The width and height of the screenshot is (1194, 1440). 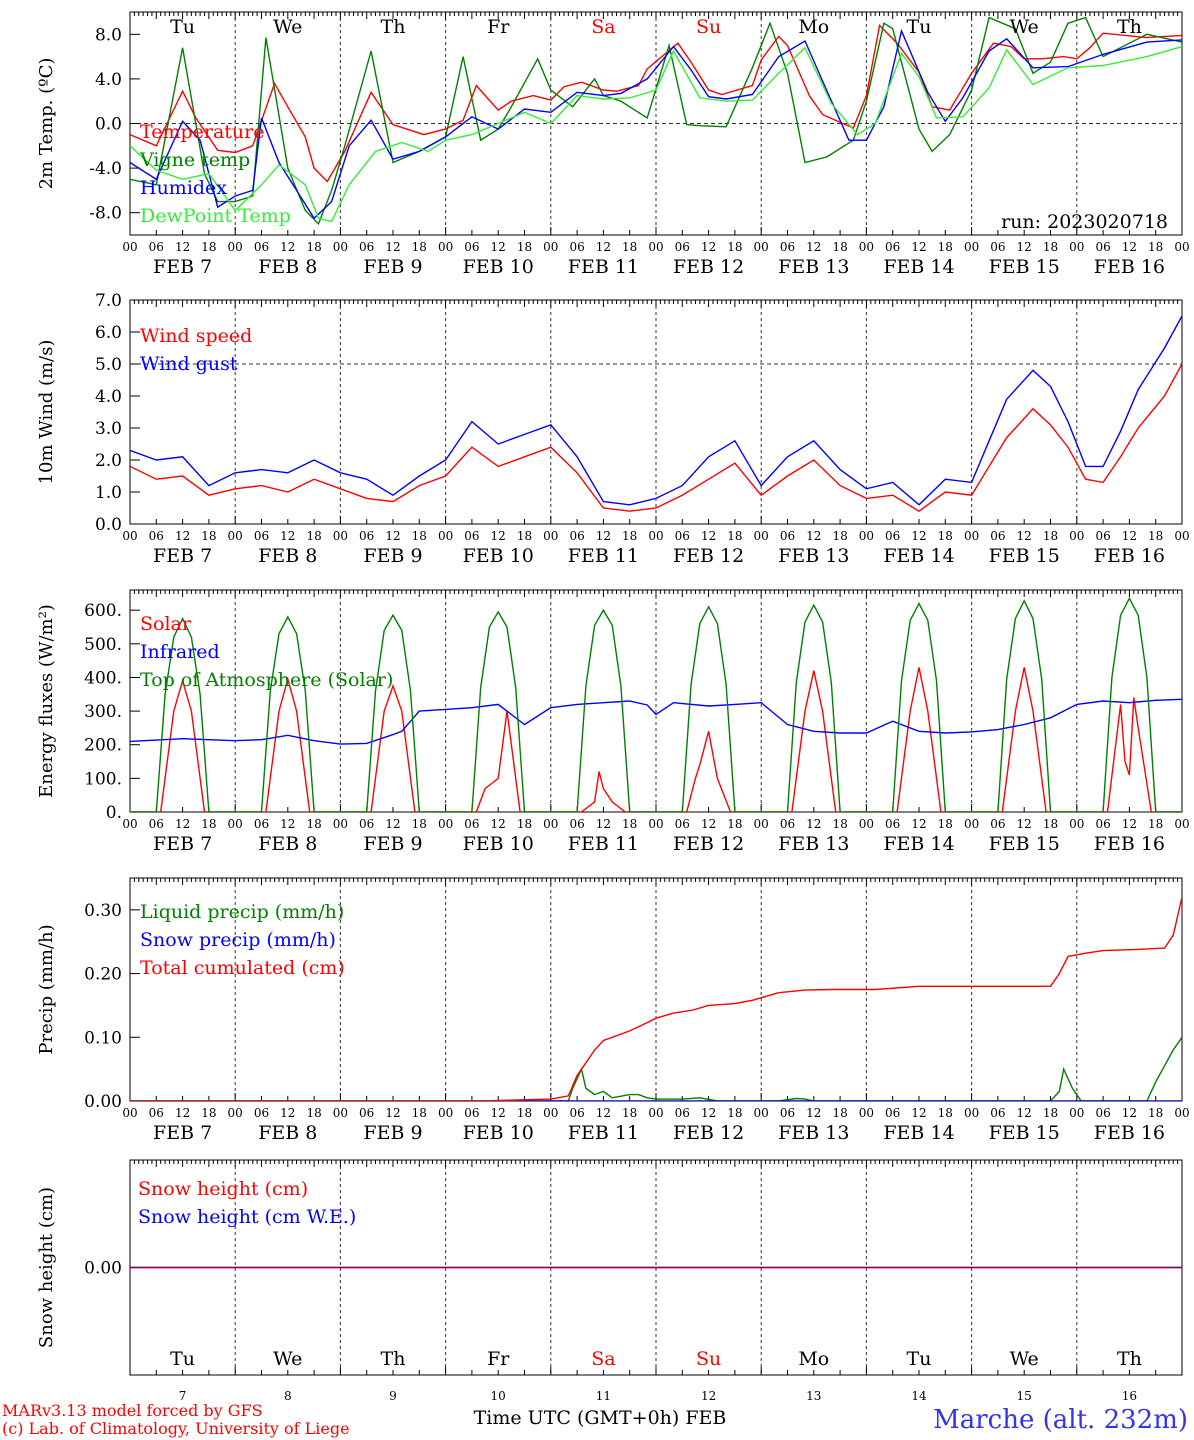 What do you see at coordinates (46, 412) in the screenshot?
I see `y-axis-label: 10m Wind (m/s)` at bounding box center [46, 412].